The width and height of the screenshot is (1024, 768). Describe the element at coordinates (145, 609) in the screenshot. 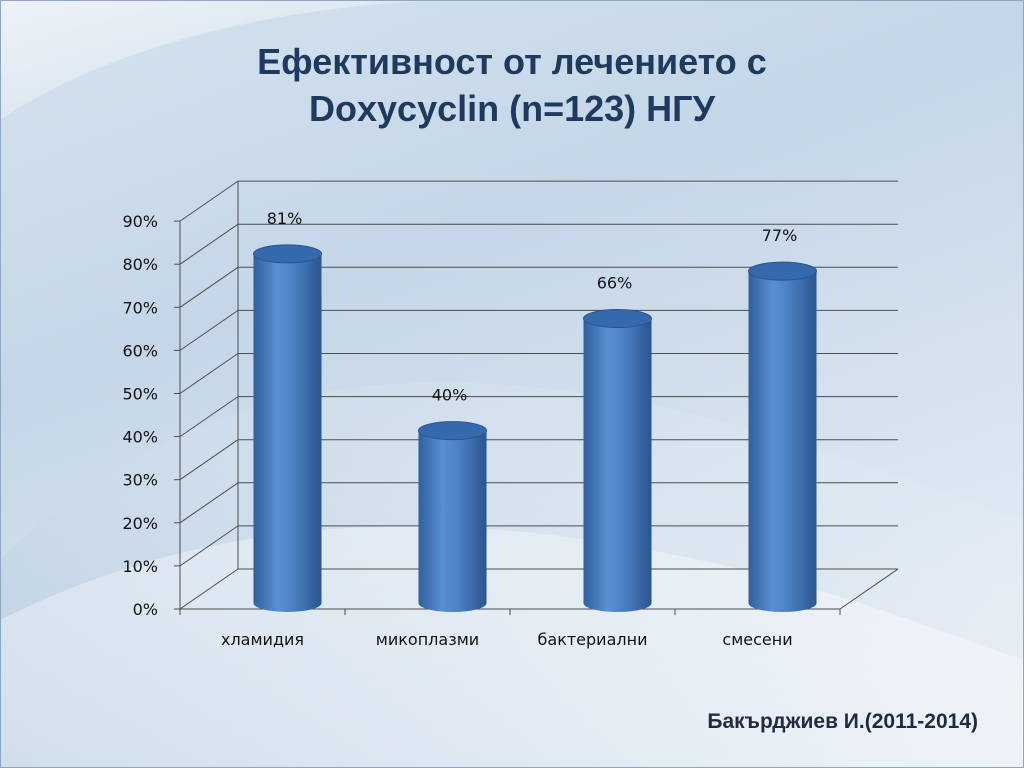

I see `y-tick-label: 0%` at that location.